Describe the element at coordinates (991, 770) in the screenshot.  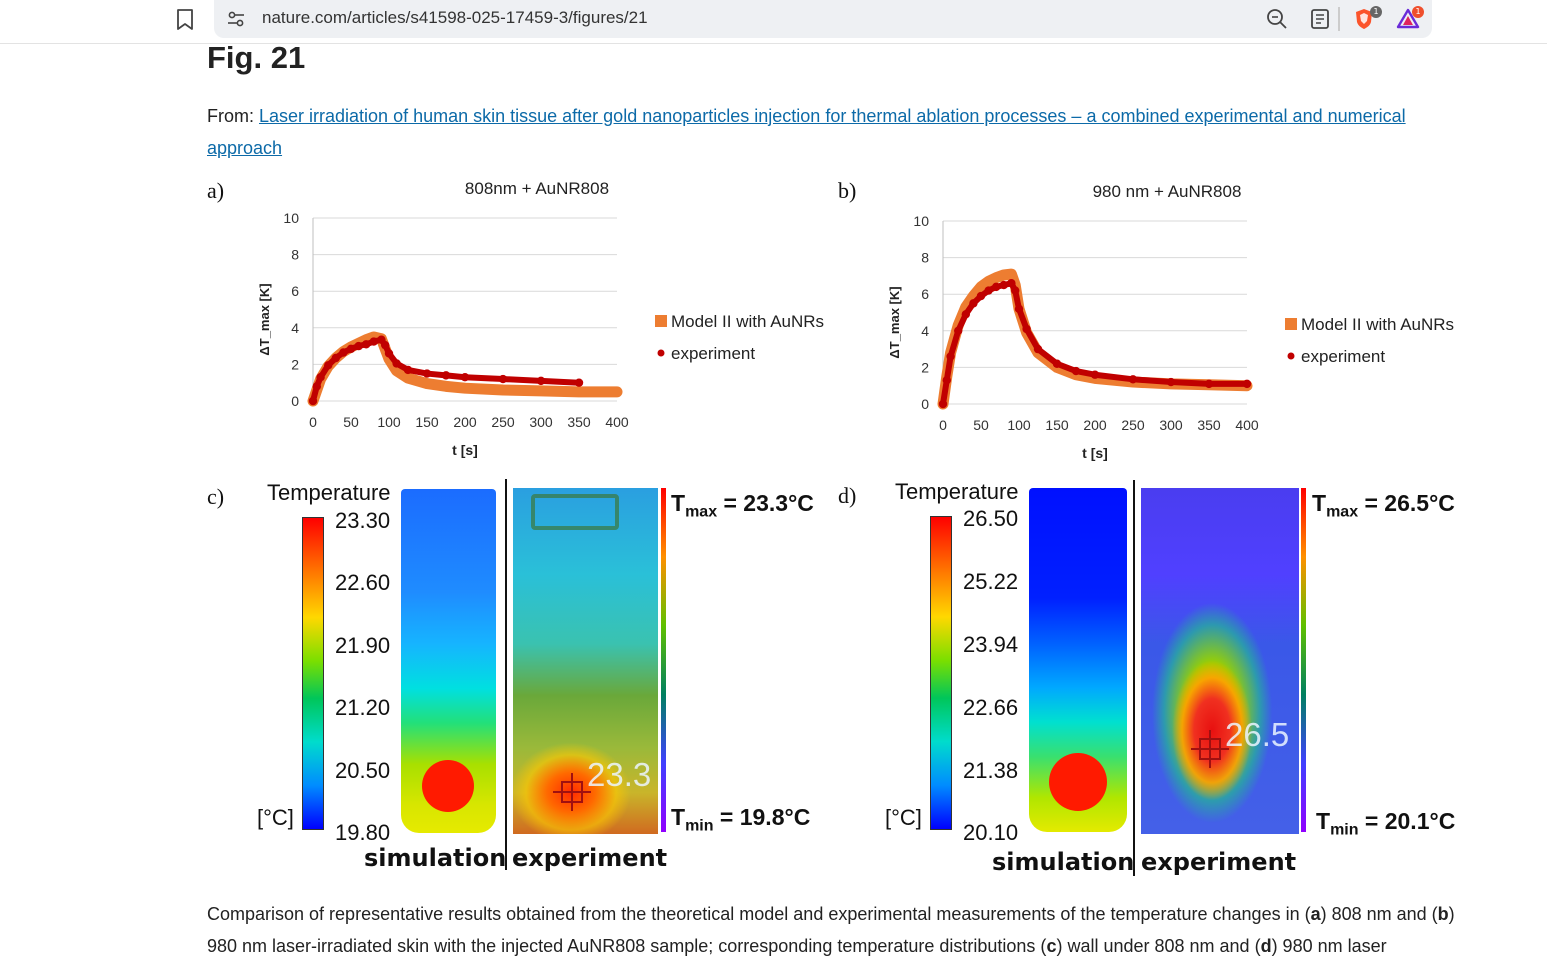
I see `colorbar-d-tick: 21.38` at that location.